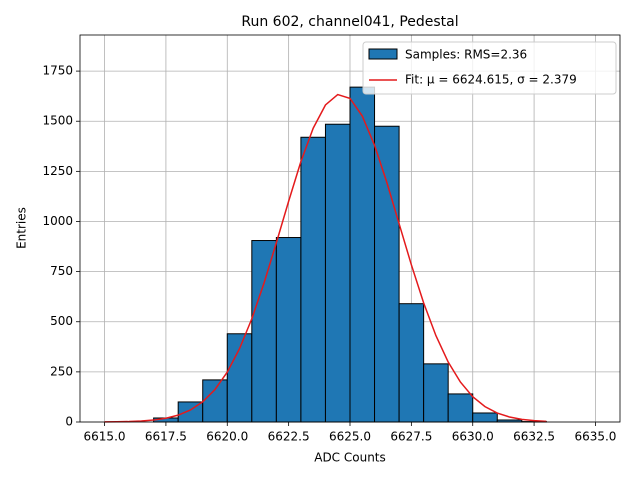  I want to click on y-tick-label: 500, so click(61, 321).